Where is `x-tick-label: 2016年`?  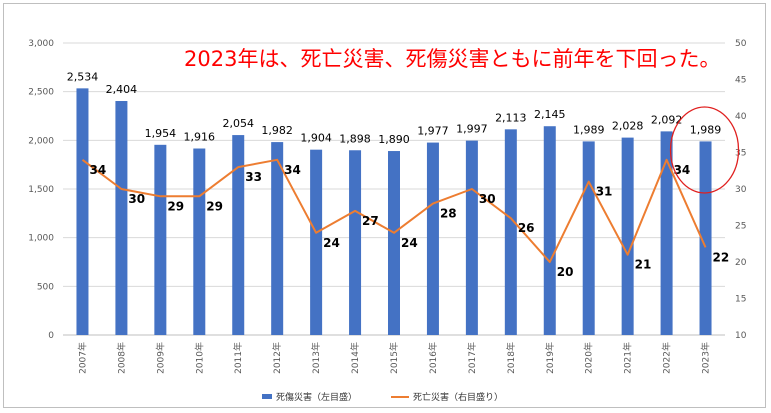 x-tick-label: 2016年 is located at coordinates (433, 358).